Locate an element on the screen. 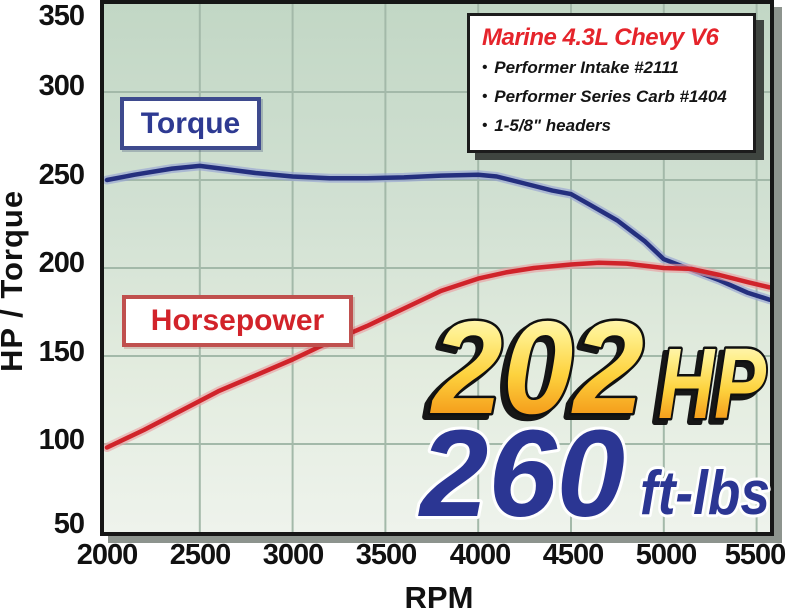  x-tick-5000: 5000 is located at coordinates (666, 555).